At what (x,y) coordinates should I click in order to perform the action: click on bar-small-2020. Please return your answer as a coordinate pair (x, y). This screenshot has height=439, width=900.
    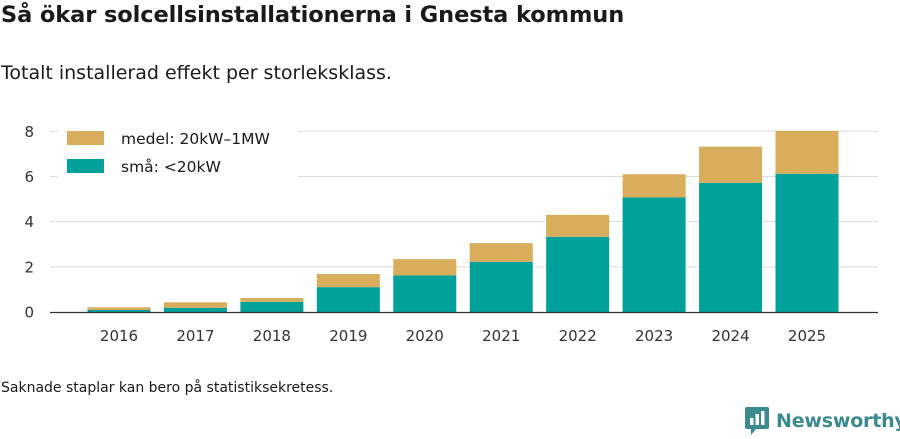
    Looking at the image, I should click on (425, 293).